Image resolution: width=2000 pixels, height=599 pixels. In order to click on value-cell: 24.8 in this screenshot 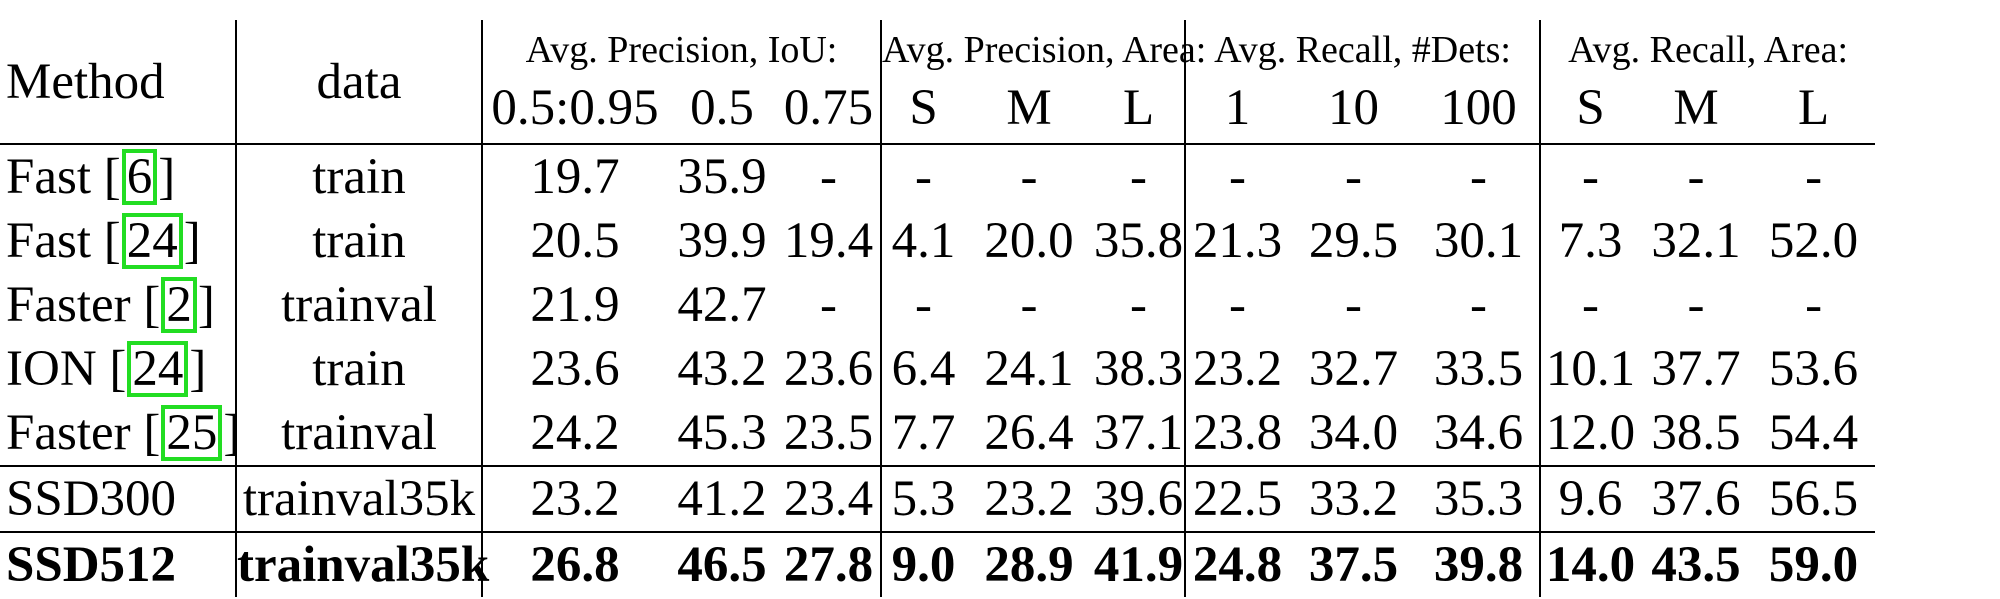, I will do `click(1237, 564)`.